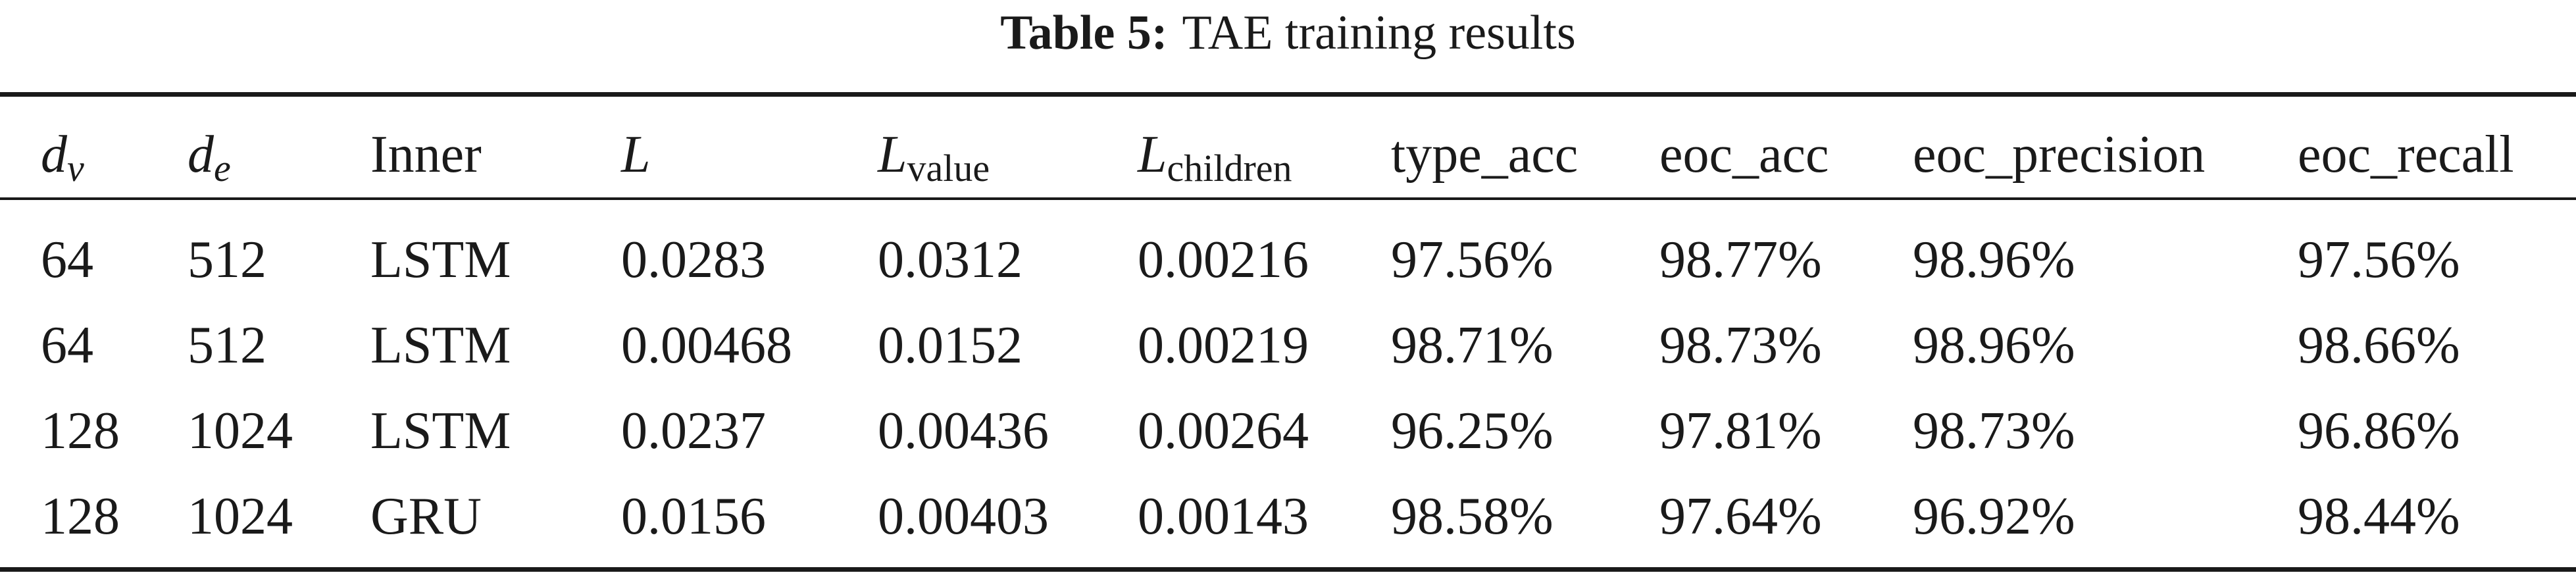 The width and height of the screenshot is (2576, 579). Describe the element at coordinates (2379, 345) in the screenshot. I see `cell-eoc-recall: 98.66%` at that location.